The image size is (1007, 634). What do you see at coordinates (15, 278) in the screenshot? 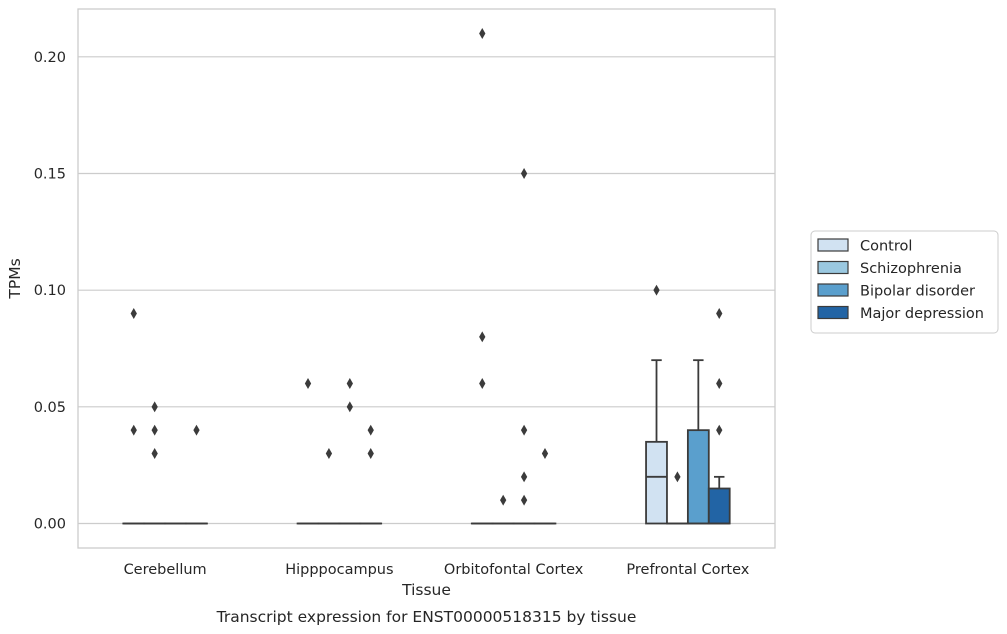
I see `y-axis-label: TPMs` at bounding box center [15, 278].